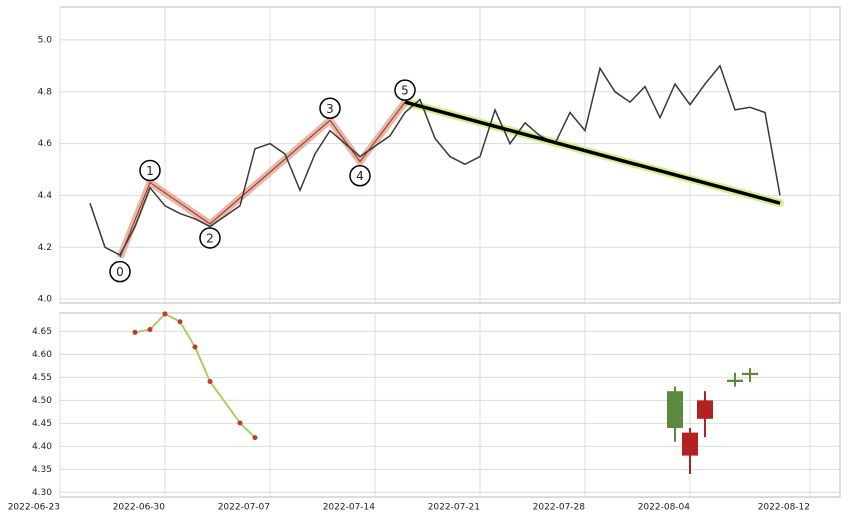 The image size is (847, 520). Describe the element at coordinates (349, 508) in the screenshot. I see `x-tick-label: 2022-07-14` at that location.